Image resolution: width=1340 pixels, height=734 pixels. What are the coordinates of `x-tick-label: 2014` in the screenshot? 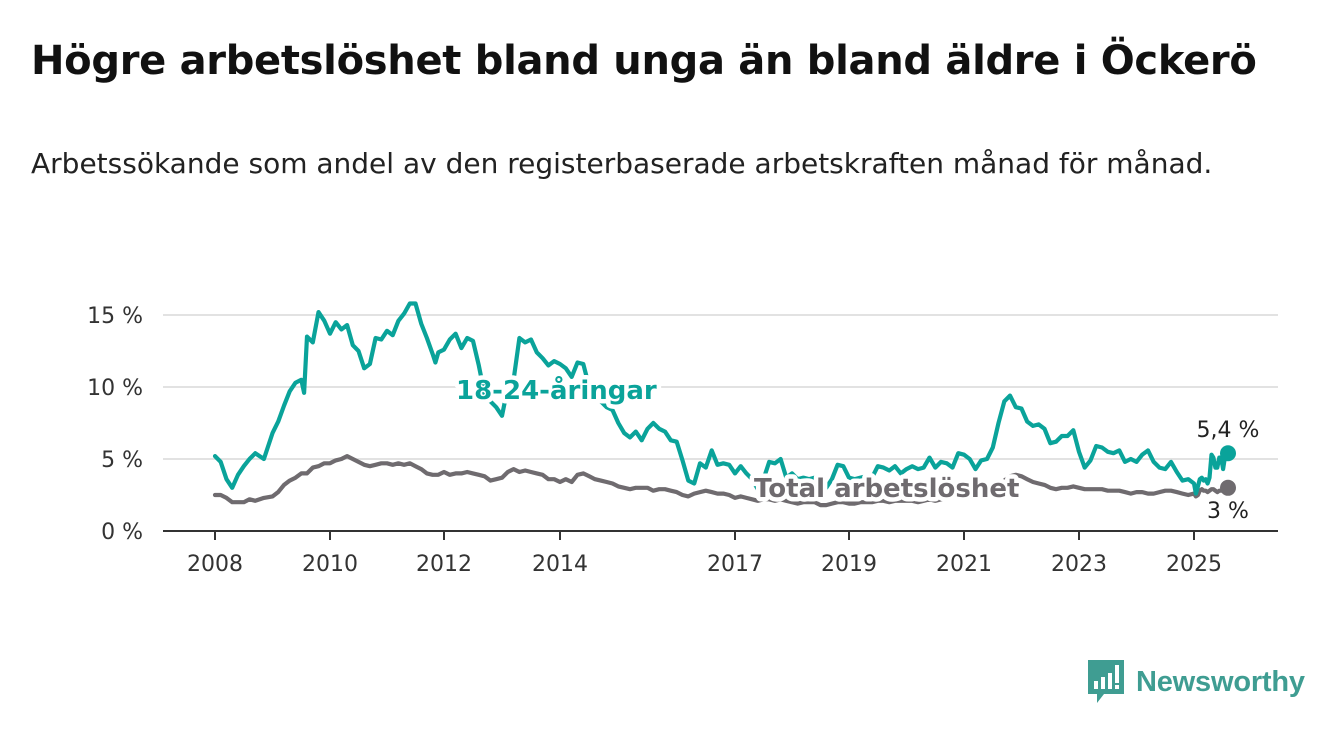 It's located at (560, 564).